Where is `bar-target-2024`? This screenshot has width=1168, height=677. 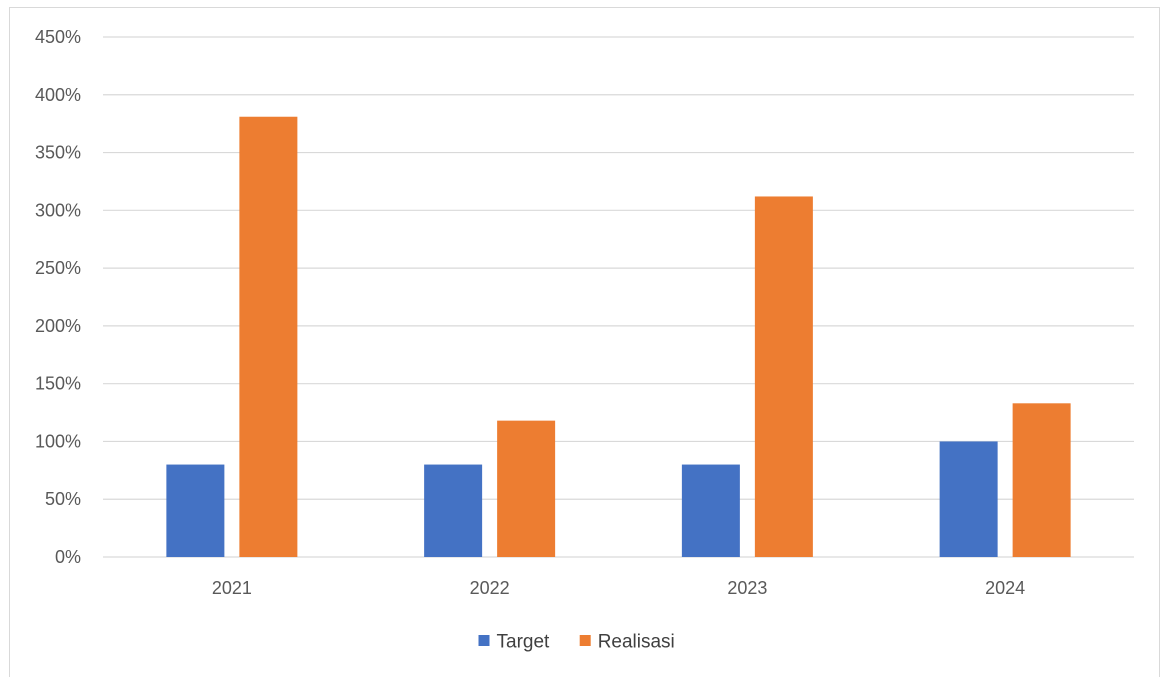 bar-target-2024 is located at coordinates (968, 499).